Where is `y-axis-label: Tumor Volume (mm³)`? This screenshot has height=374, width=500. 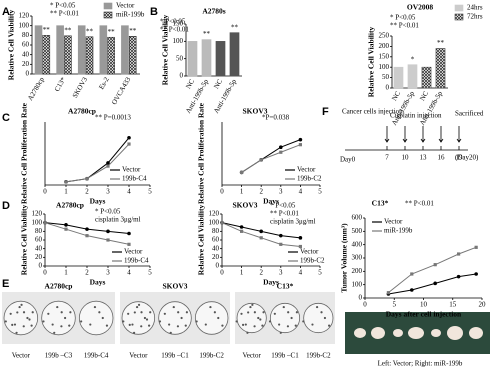
y-axis-label: Tumor Volume (mm³) is located at coordinates (344, 258).